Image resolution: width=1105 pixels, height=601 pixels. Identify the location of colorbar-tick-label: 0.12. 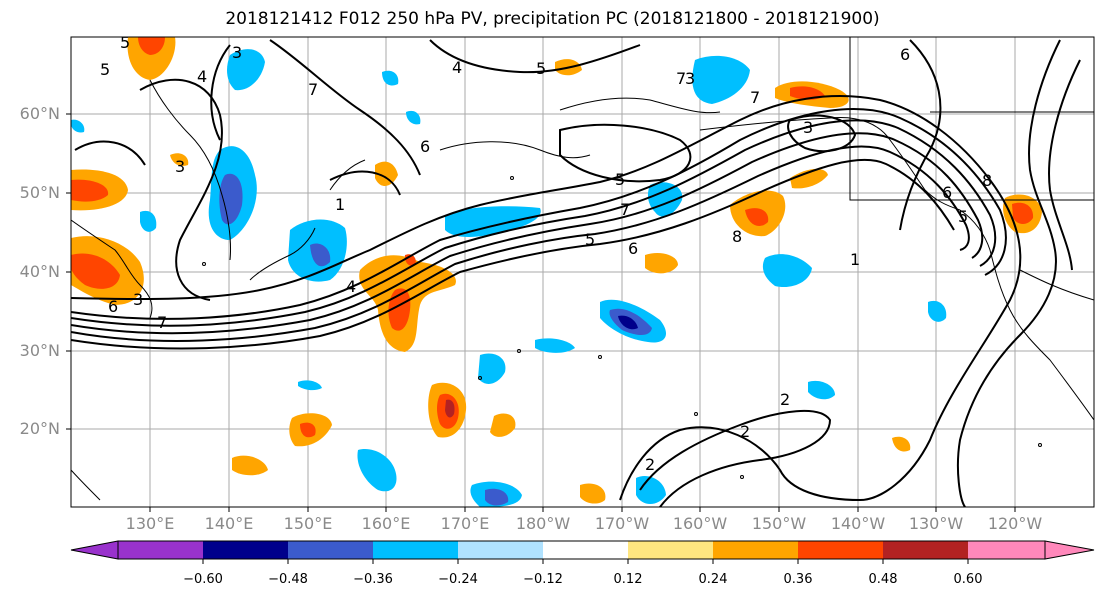
(628, 579).